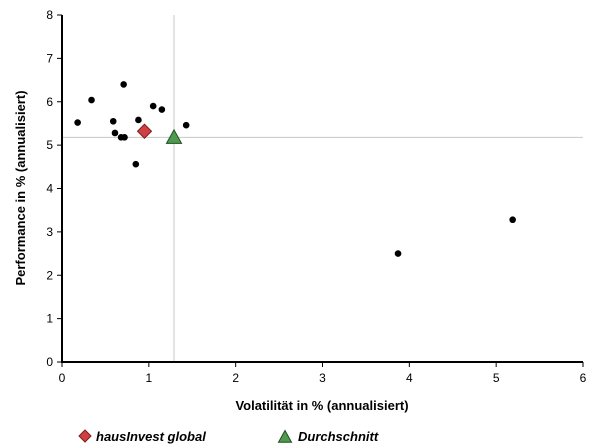 The height and width of the screenshot is (448, 598). Describe the element at coordinates (49, 319) in the screenshot. I see `y-tick-label: 1` at that location.